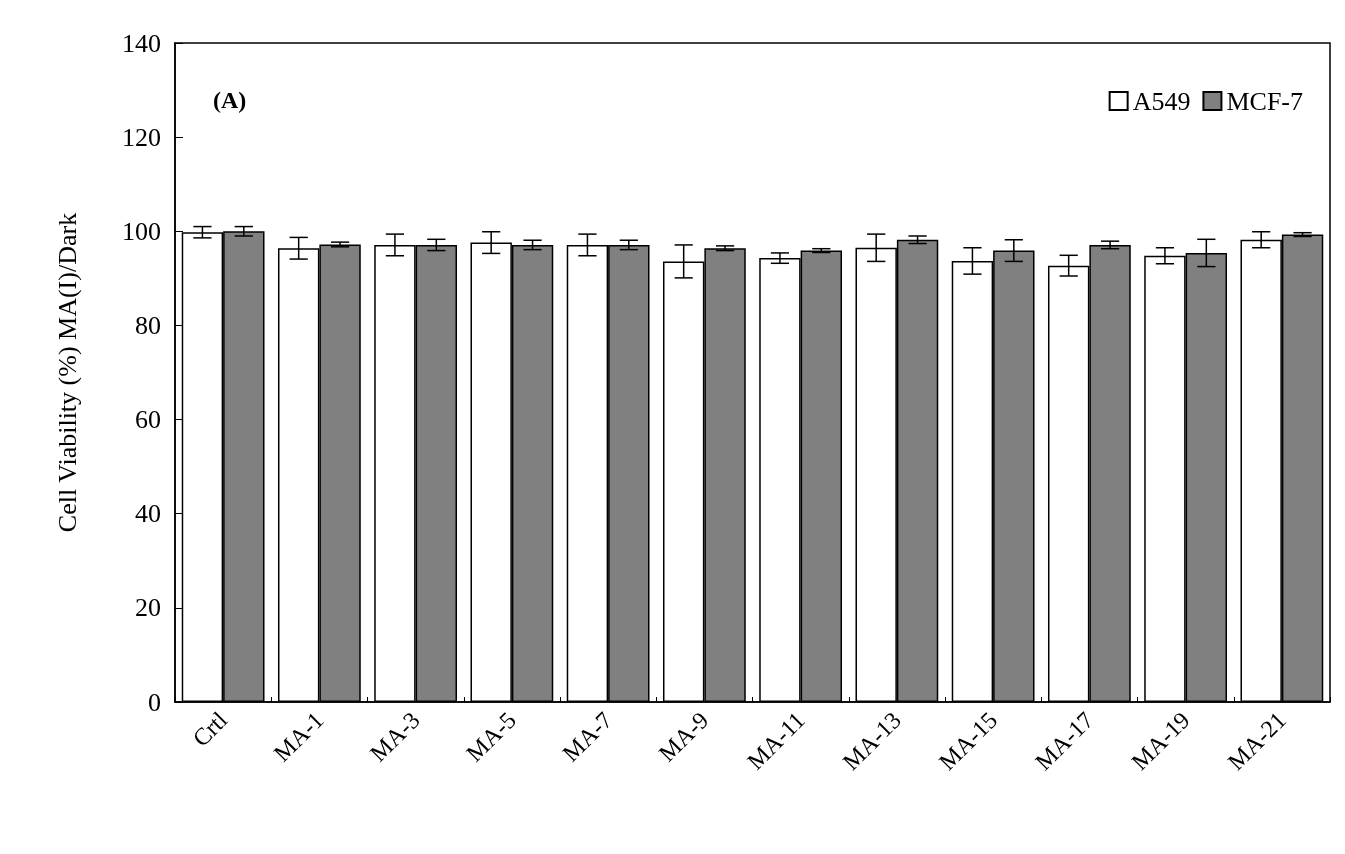 The image size is (1345, 854). What do you see at coordinates (230, 100) in the screenshot?
I see `annotation: (A)` at bounding box center [230, 100].